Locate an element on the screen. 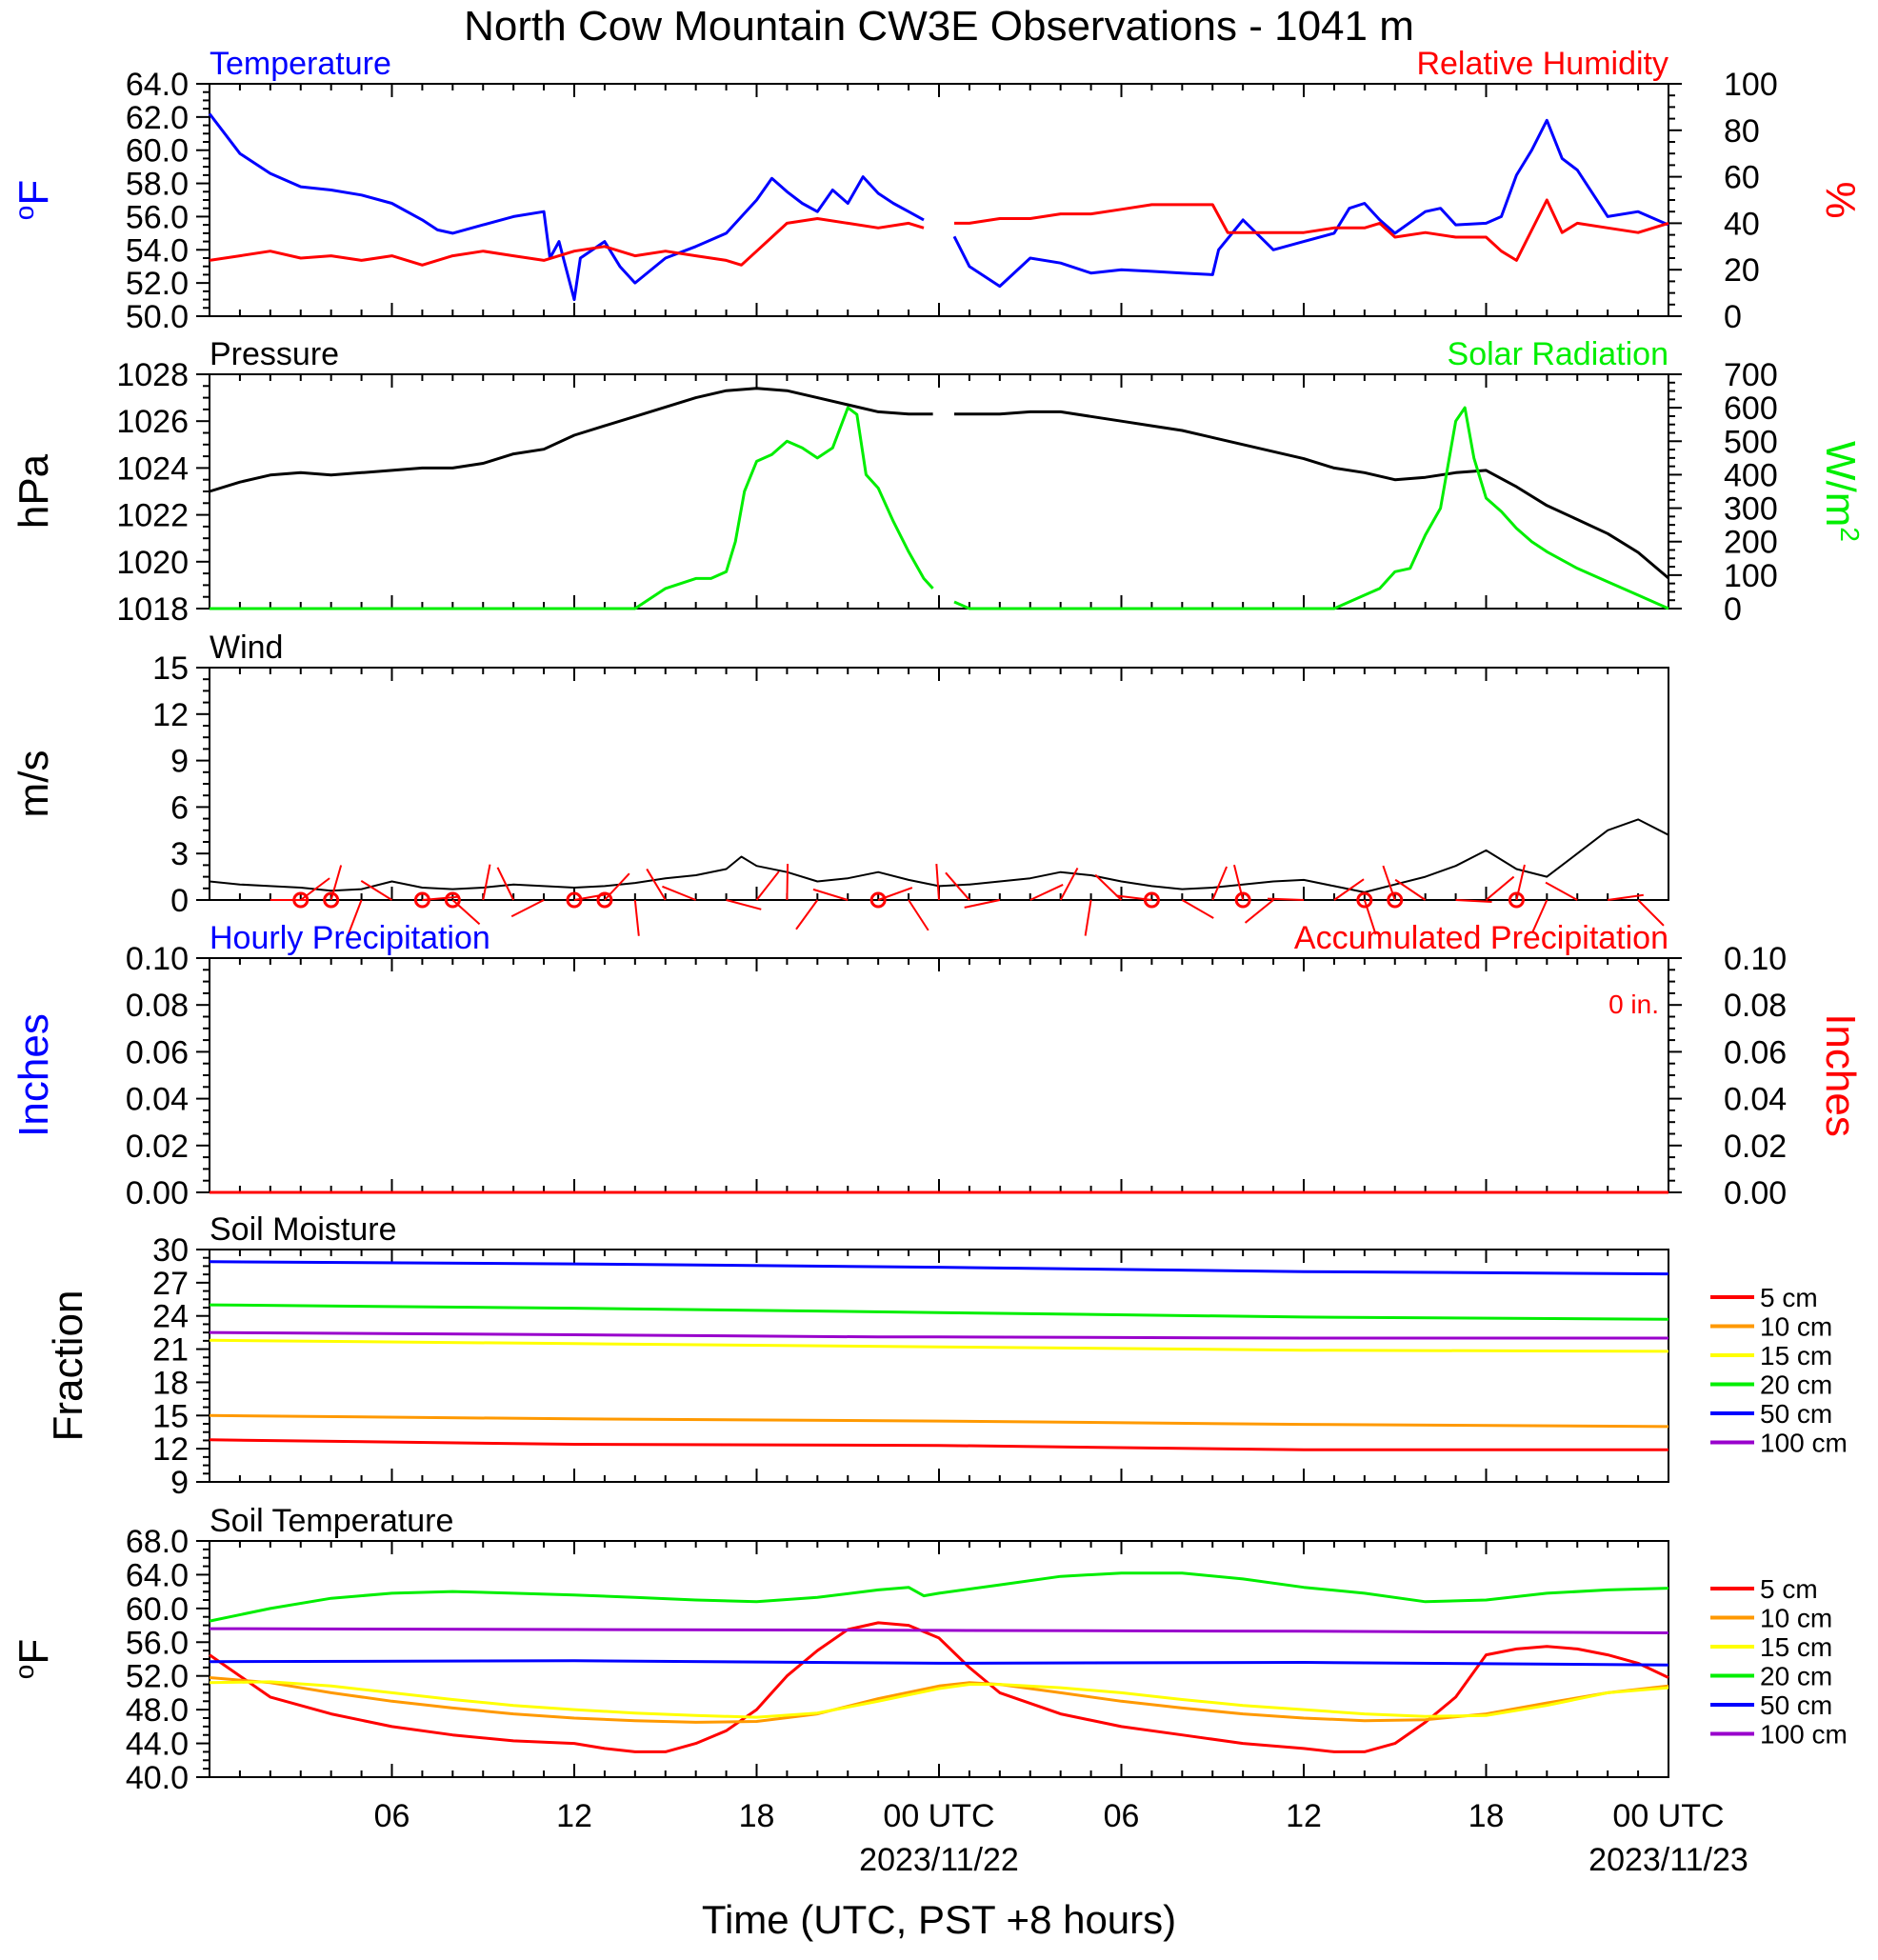  y-right-axis-label: % is located at coordinates (1840, 199).